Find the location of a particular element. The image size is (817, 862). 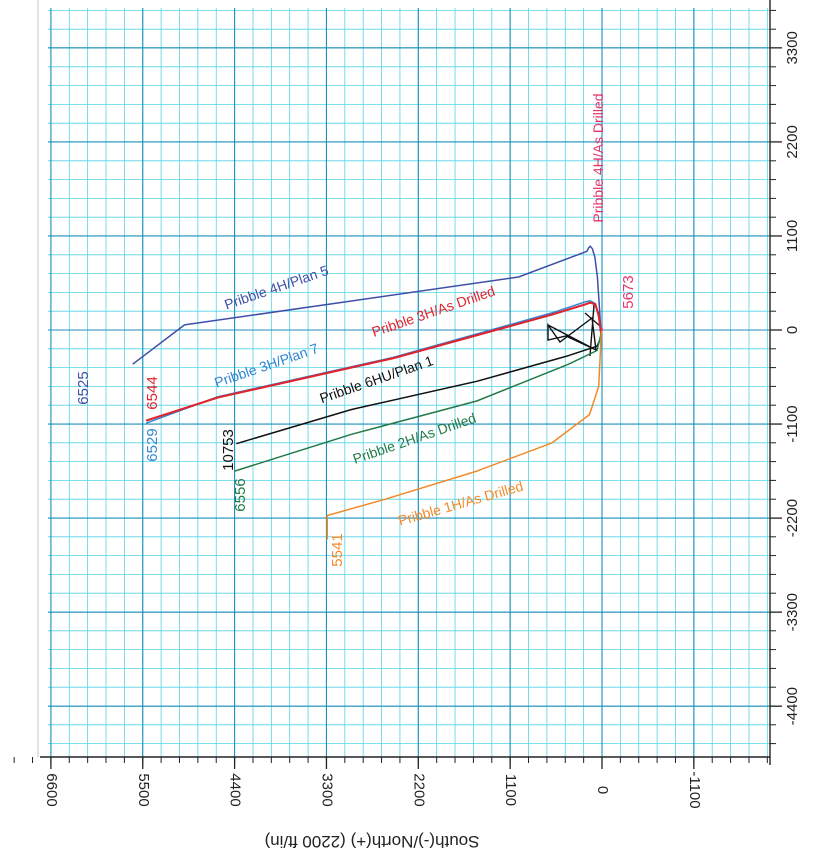

annotation-label: 6544 is located at coordinates (152, 392).